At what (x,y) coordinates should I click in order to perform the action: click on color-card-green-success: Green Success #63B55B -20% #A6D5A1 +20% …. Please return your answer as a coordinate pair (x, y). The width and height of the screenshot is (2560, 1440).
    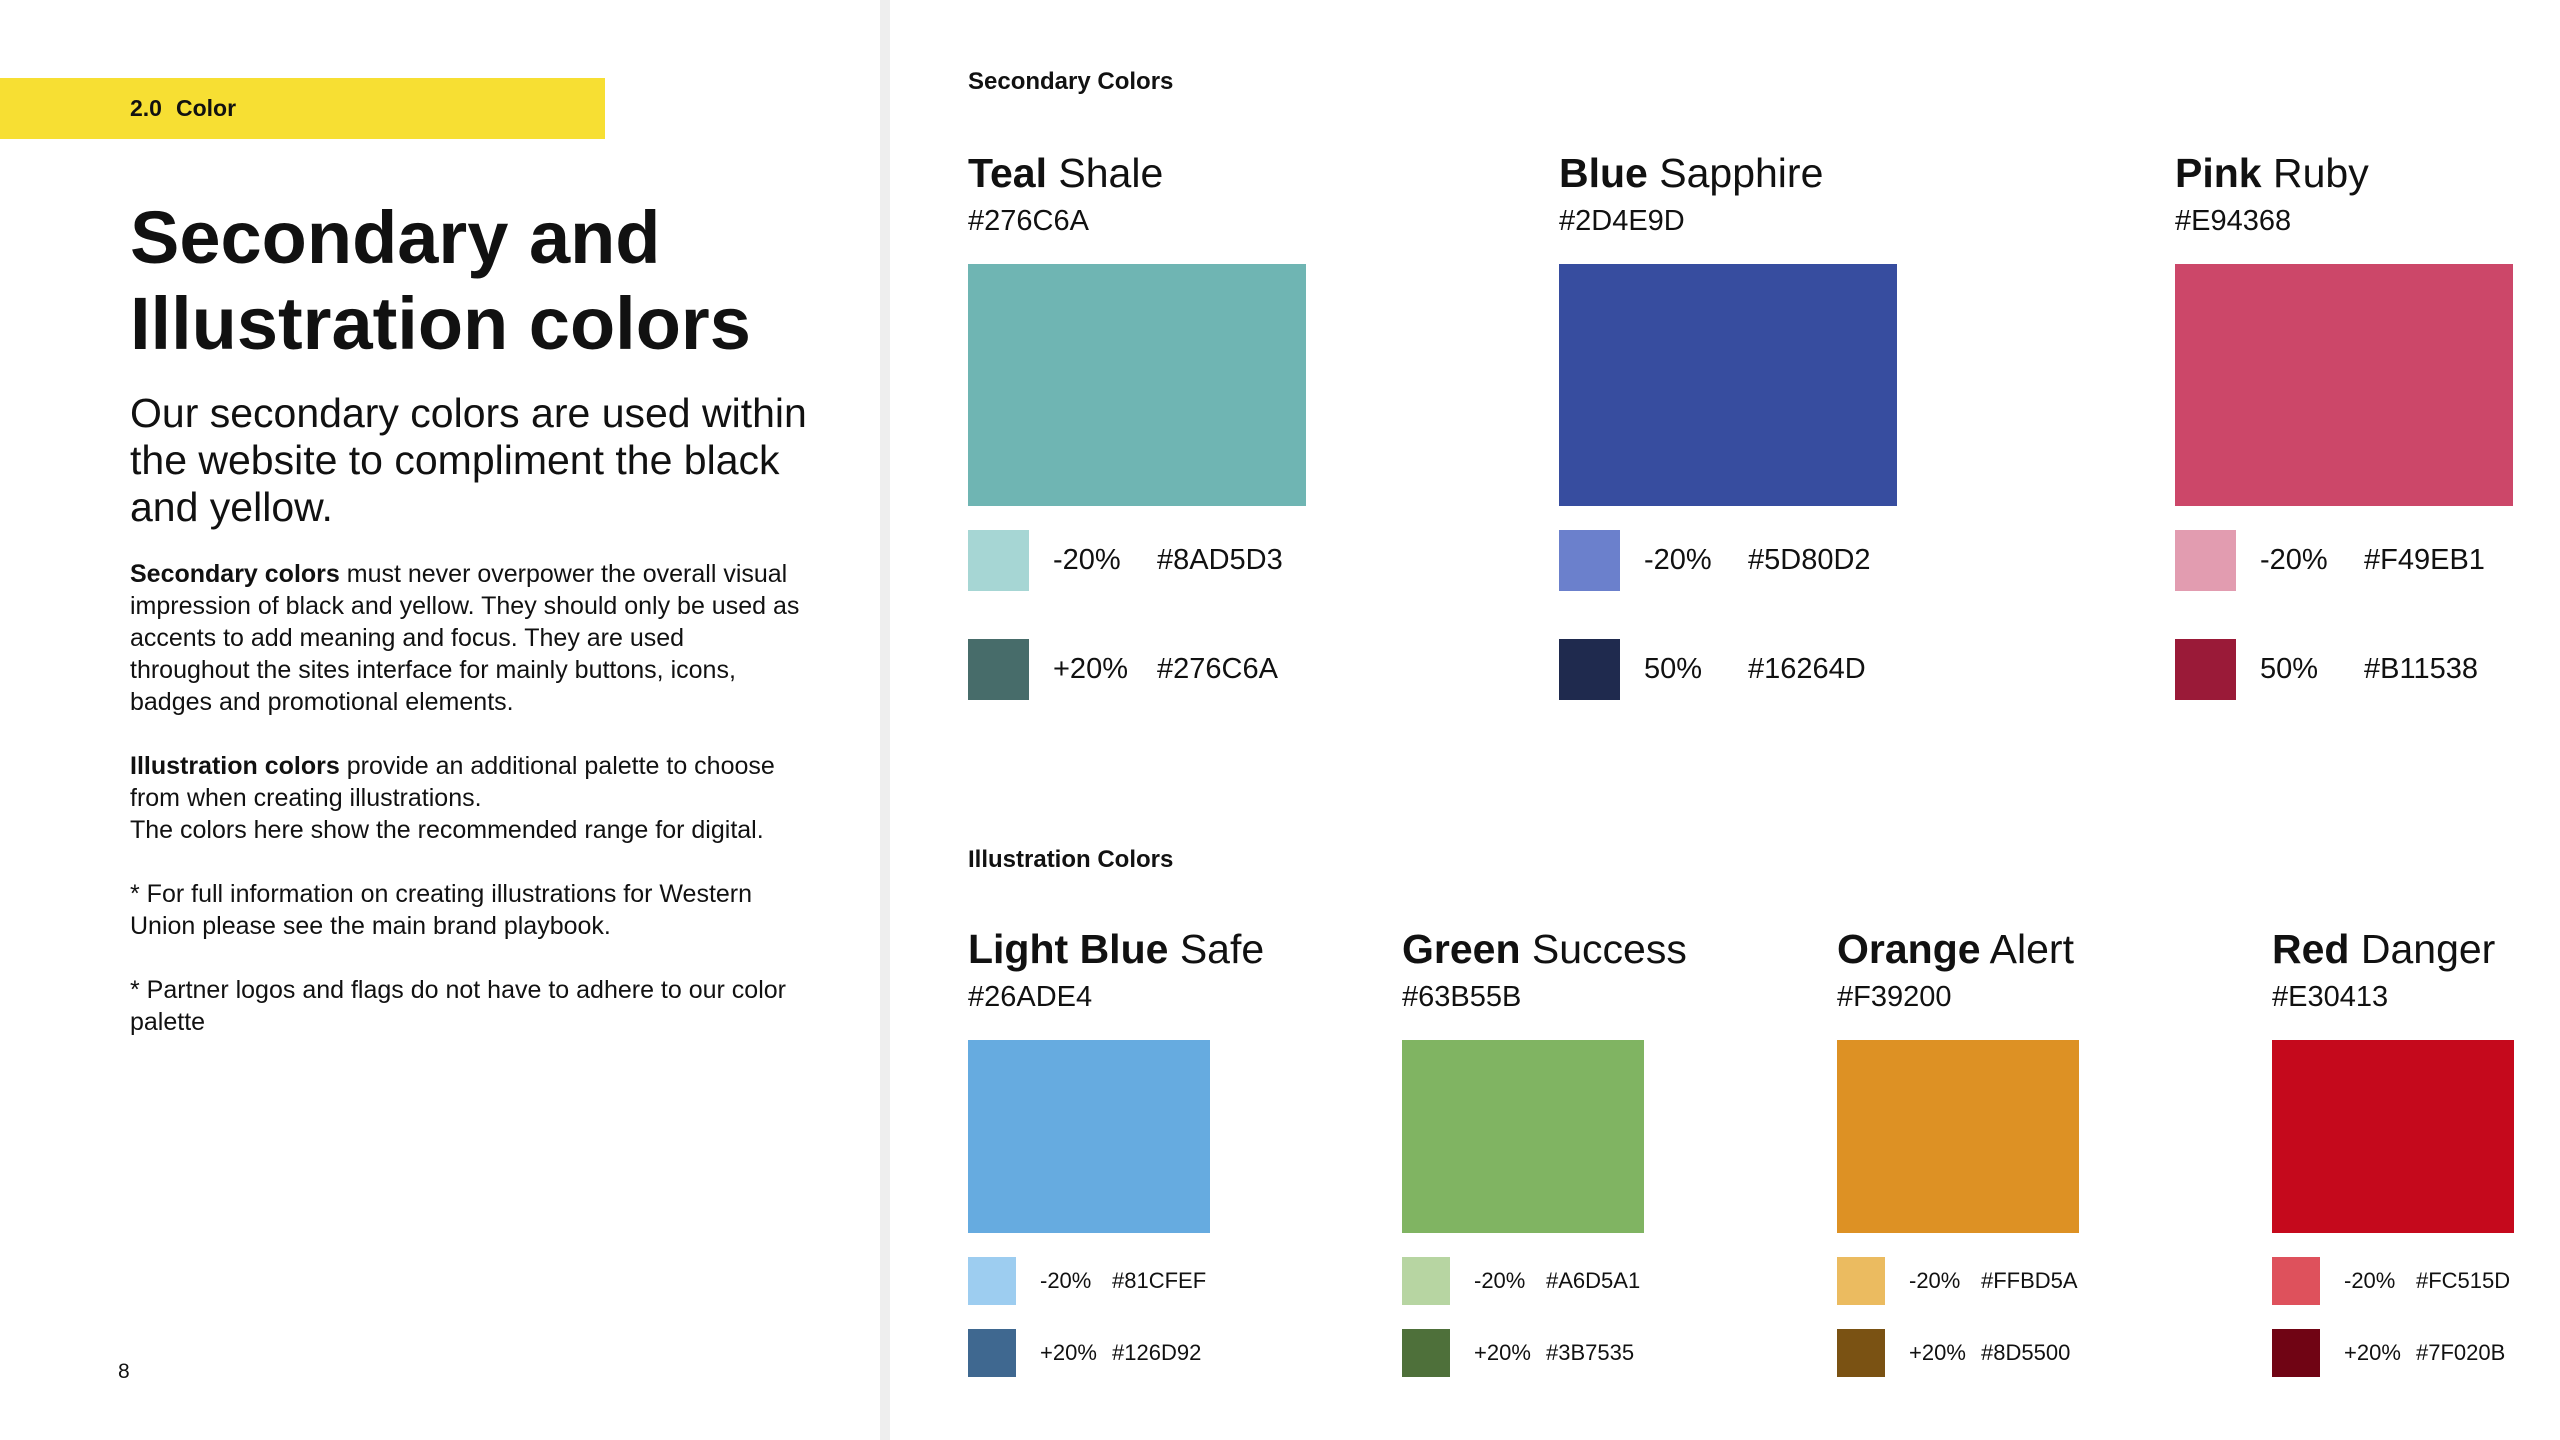
    Looking at the image, I should click on (1544, 1151).